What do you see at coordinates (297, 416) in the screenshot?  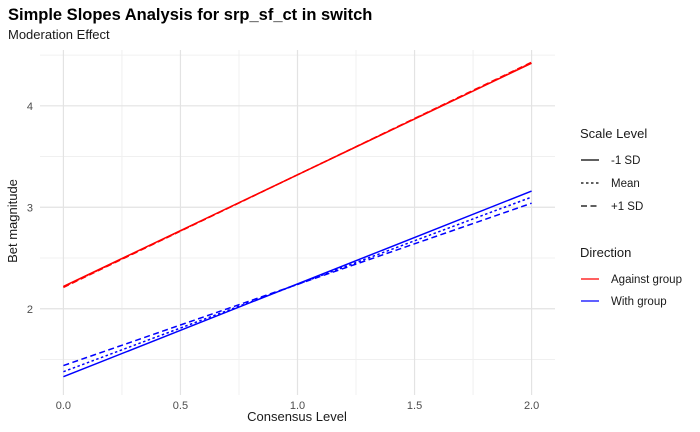 I see `x-axis-title: Consensus Level` at bounding box center [297, 416].